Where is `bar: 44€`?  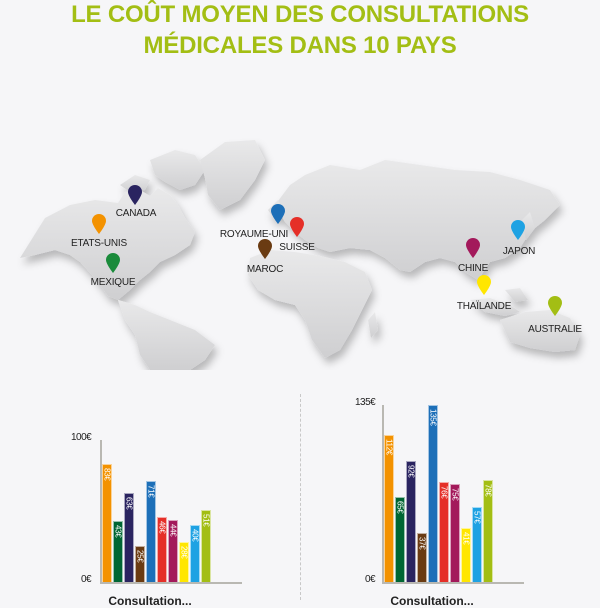 bar: 44€ is located at coordinates (173, 551).